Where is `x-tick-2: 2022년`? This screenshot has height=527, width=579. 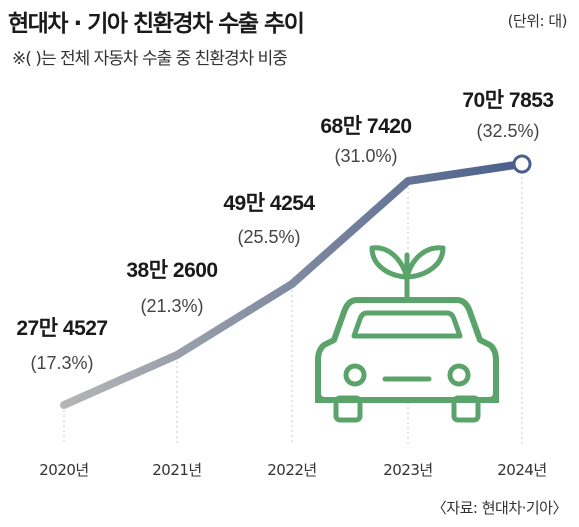 x-tick-2: 2022년 is located at coordinates (291, 470).